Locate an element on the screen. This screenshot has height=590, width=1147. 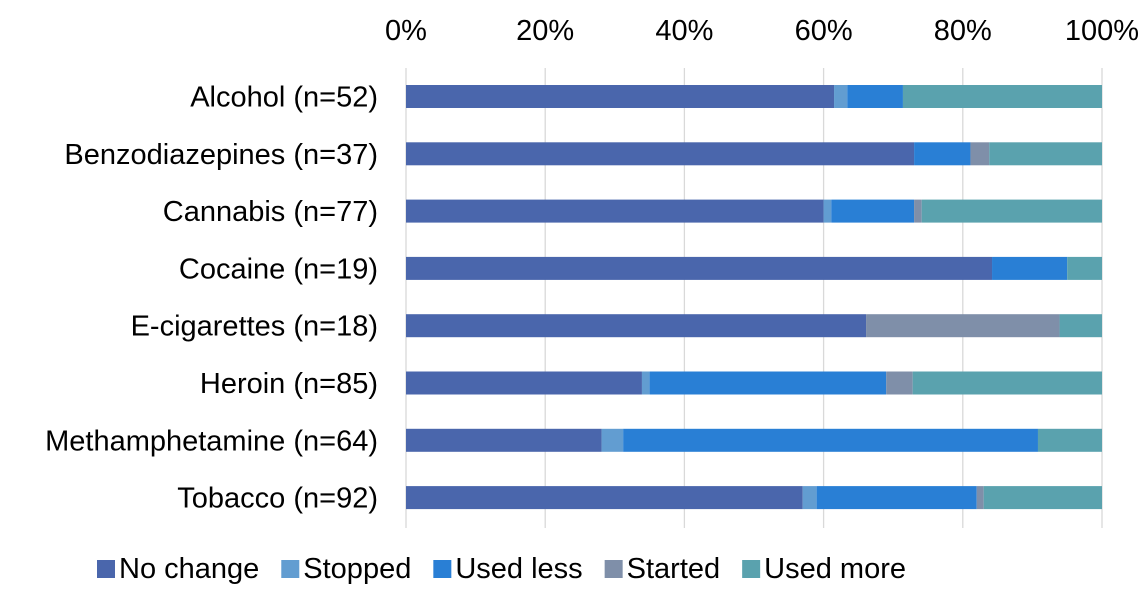
category-label: Cocaine (n=19) is located at coordinates (278, 269).